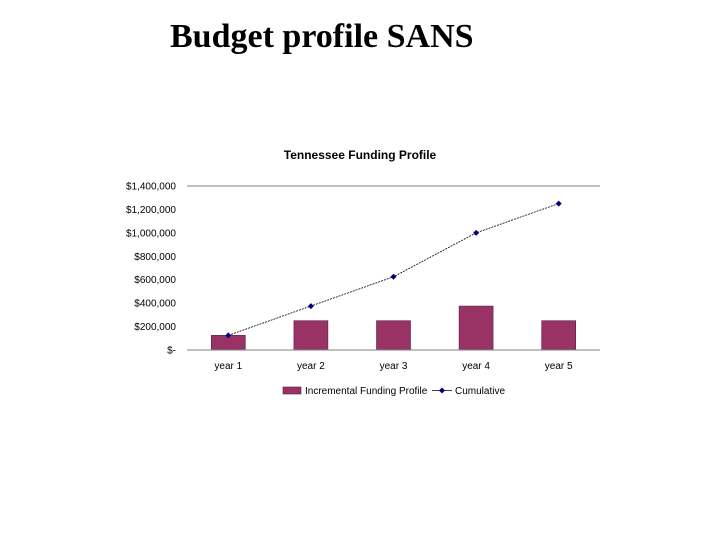  Describe the element at coordinates (155, 327) in the screenshot. I see `y-tick-label: $200,000` at that location.